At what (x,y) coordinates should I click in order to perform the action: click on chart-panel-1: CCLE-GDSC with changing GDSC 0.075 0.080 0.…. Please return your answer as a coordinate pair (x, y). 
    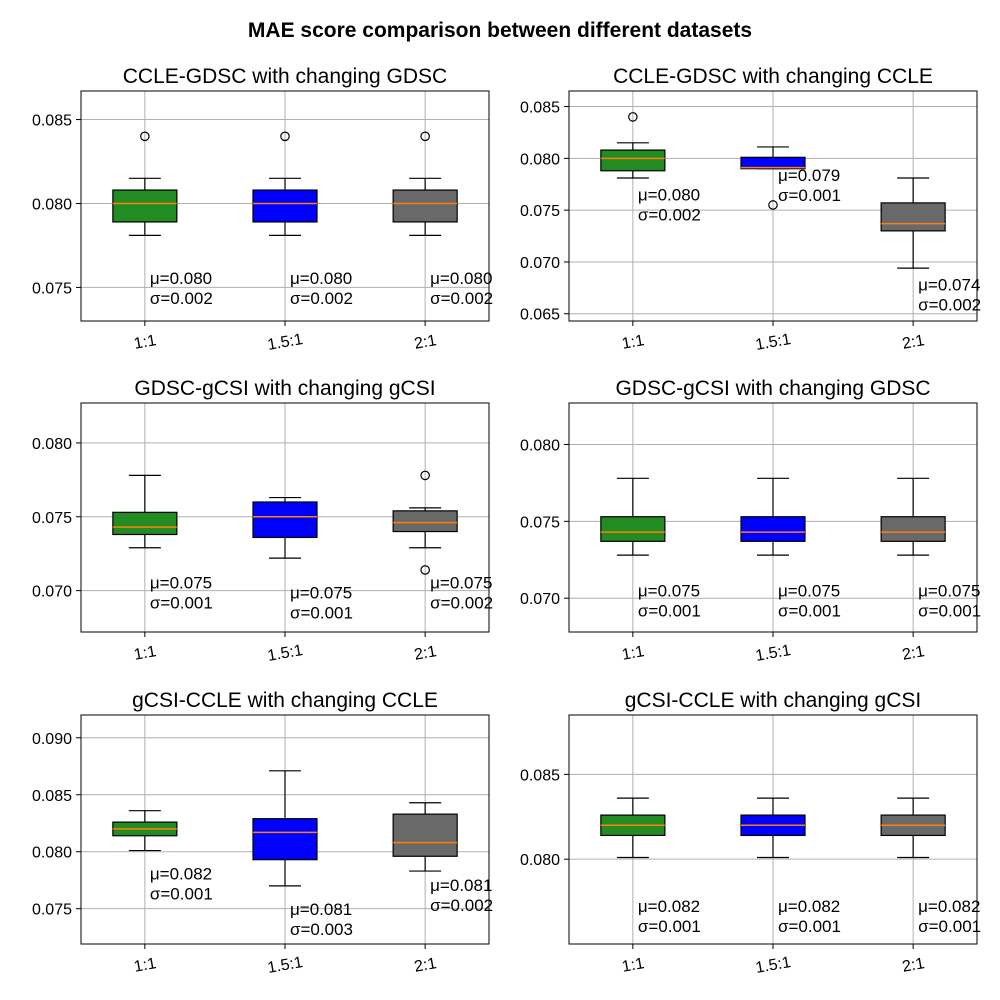
    Looking at the image, I should click on (262, 209).